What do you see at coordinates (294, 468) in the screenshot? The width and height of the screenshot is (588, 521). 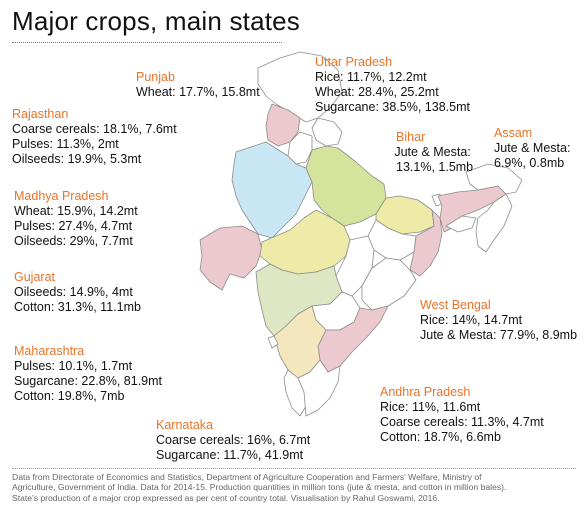 I see `footer-divider` at bounding box center [294, 468].